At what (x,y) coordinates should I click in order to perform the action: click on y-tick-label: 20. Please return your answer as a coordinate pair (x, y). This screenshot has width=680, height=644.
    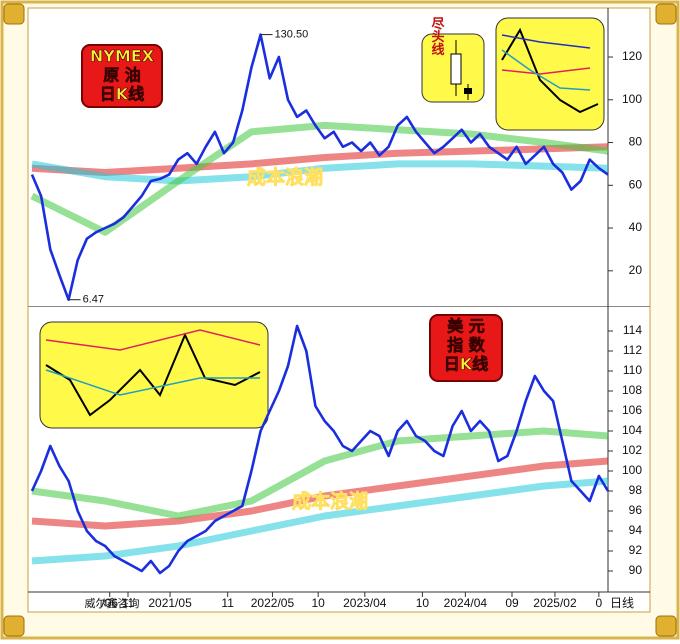
    Looking at the image, I should click on (636, 270).